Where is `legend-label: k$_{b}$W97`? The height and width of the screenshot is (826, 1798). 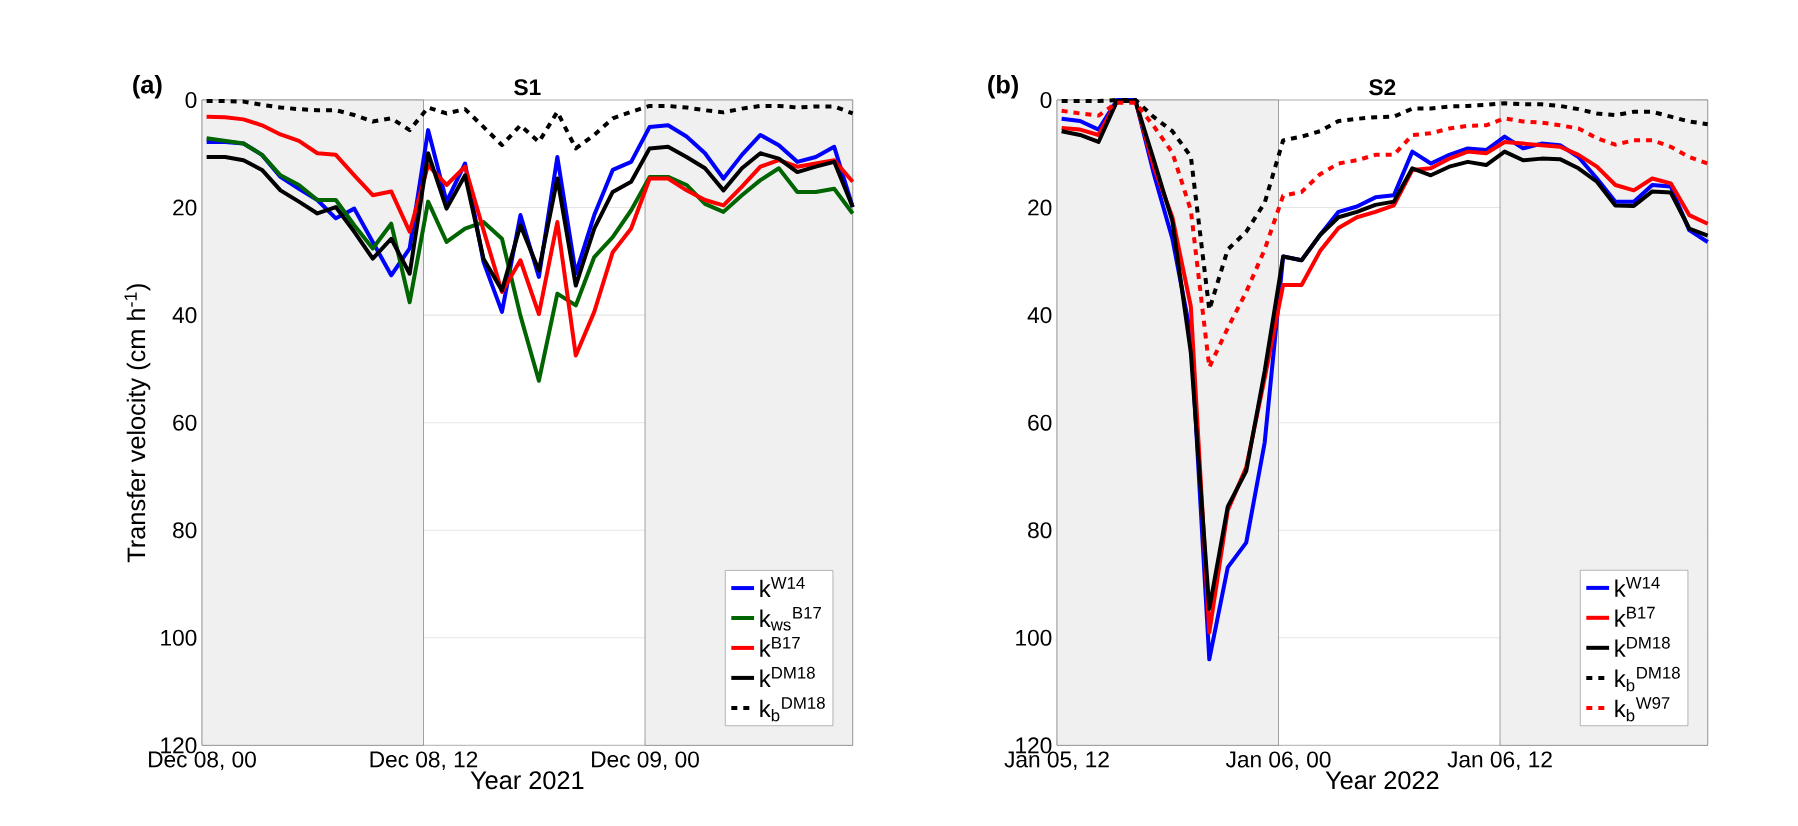
legend-label: k$_{b}$W97 is located at coordinates (1642, 709).